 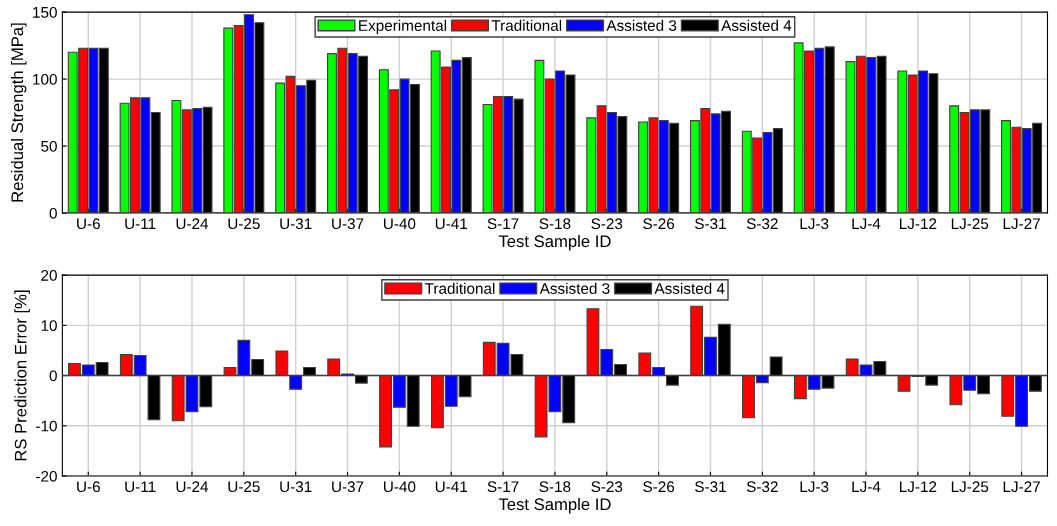 I want to click on y-axis-title: RS Prediction Error [%], so click(x=22, y=375).